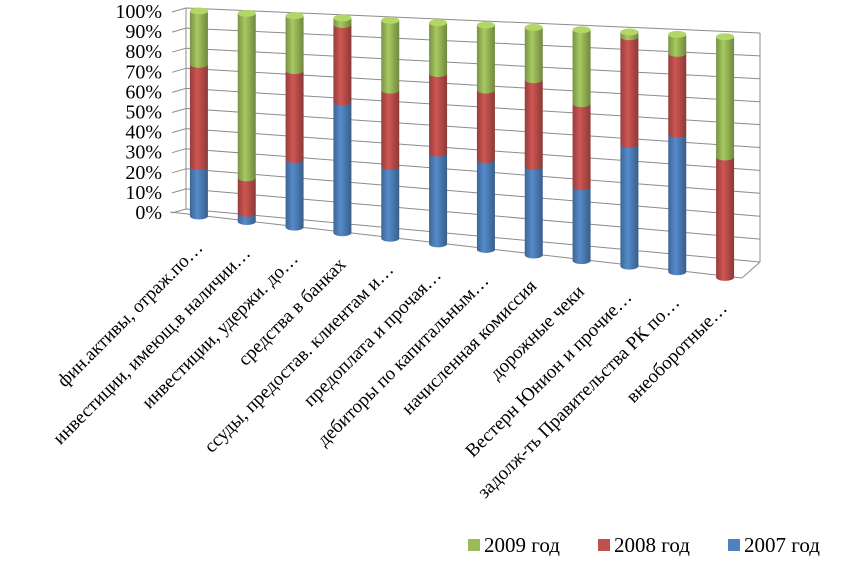 Image resolution: width=841 pixels, height=562 pixels. I want to click on y-tick-label: 50%, so click(143, 113).